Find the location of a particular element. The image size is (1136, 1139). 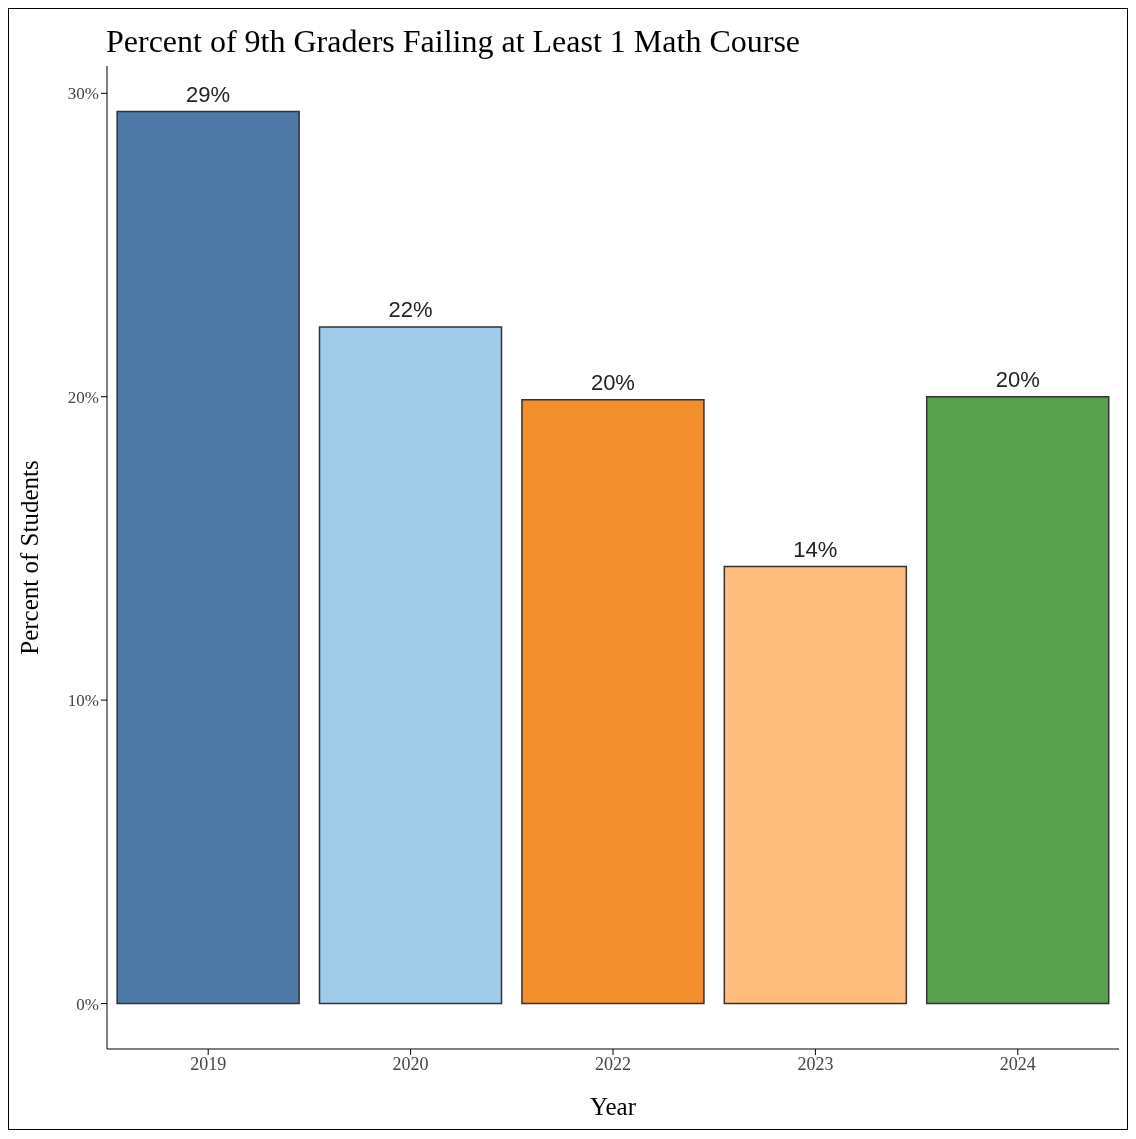

data-label: 14% is located at coordinates (815, 549).